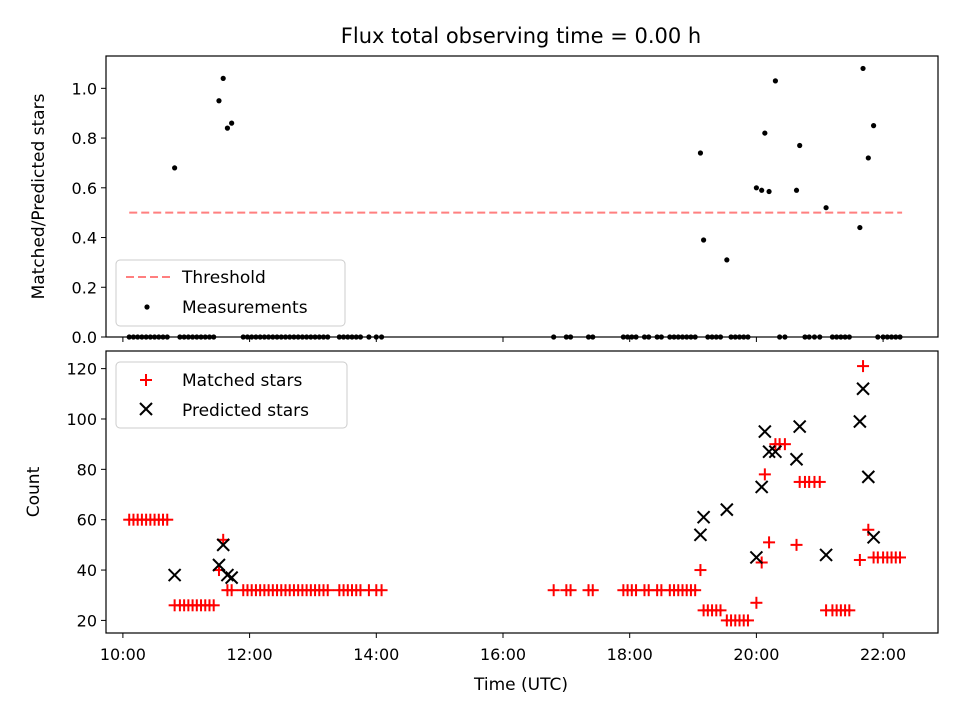 Image resolution: width=960 pixels, height=724 pixels. I want to click on bottom-x-ticks: 10:00 12:00 14:00 16:00 18:00 20:00 22:00, so click(503, 648).